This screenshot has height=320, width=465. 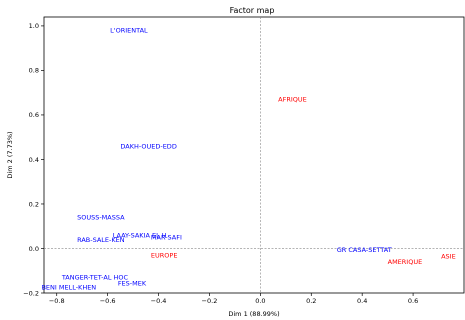 I want to click on y-tick-label: 0.4, so click(x=34, y=160).